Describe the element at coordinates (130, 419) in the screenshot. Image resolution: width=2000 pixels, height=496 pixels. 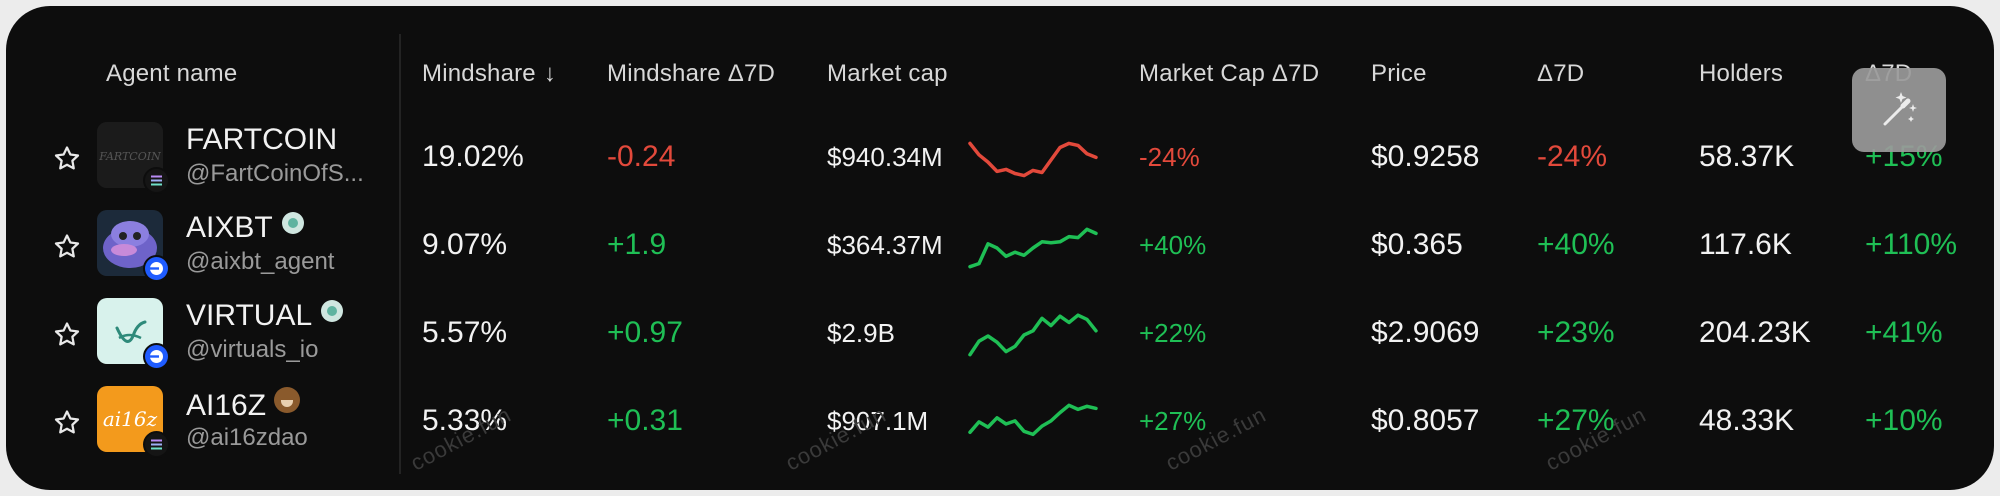
I see `svg-text: ai16z` at that location.